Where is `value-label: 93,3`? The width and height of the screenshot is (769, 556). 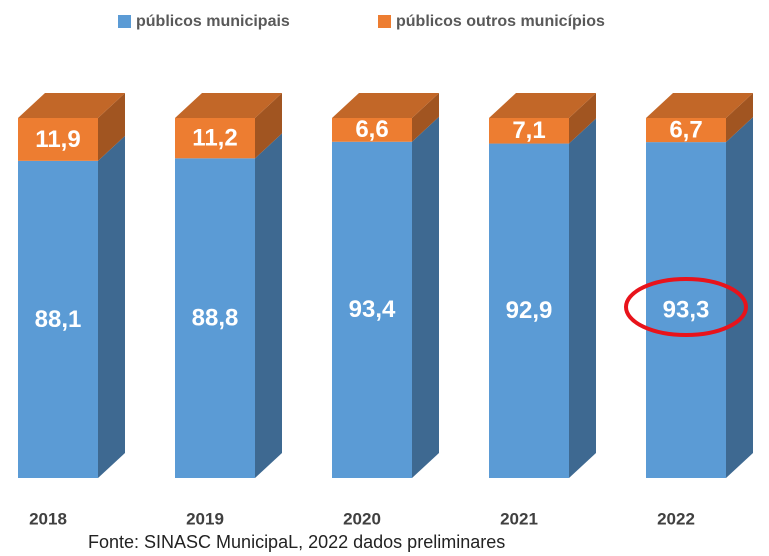
value-label: 93,3 is located at coordinates (686, 309).